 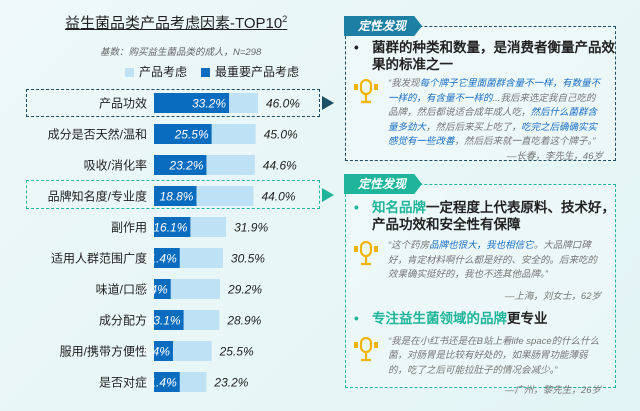 I want to click on legend: 产品考虑 最重要产品考虑, so click(x=212, y=71).